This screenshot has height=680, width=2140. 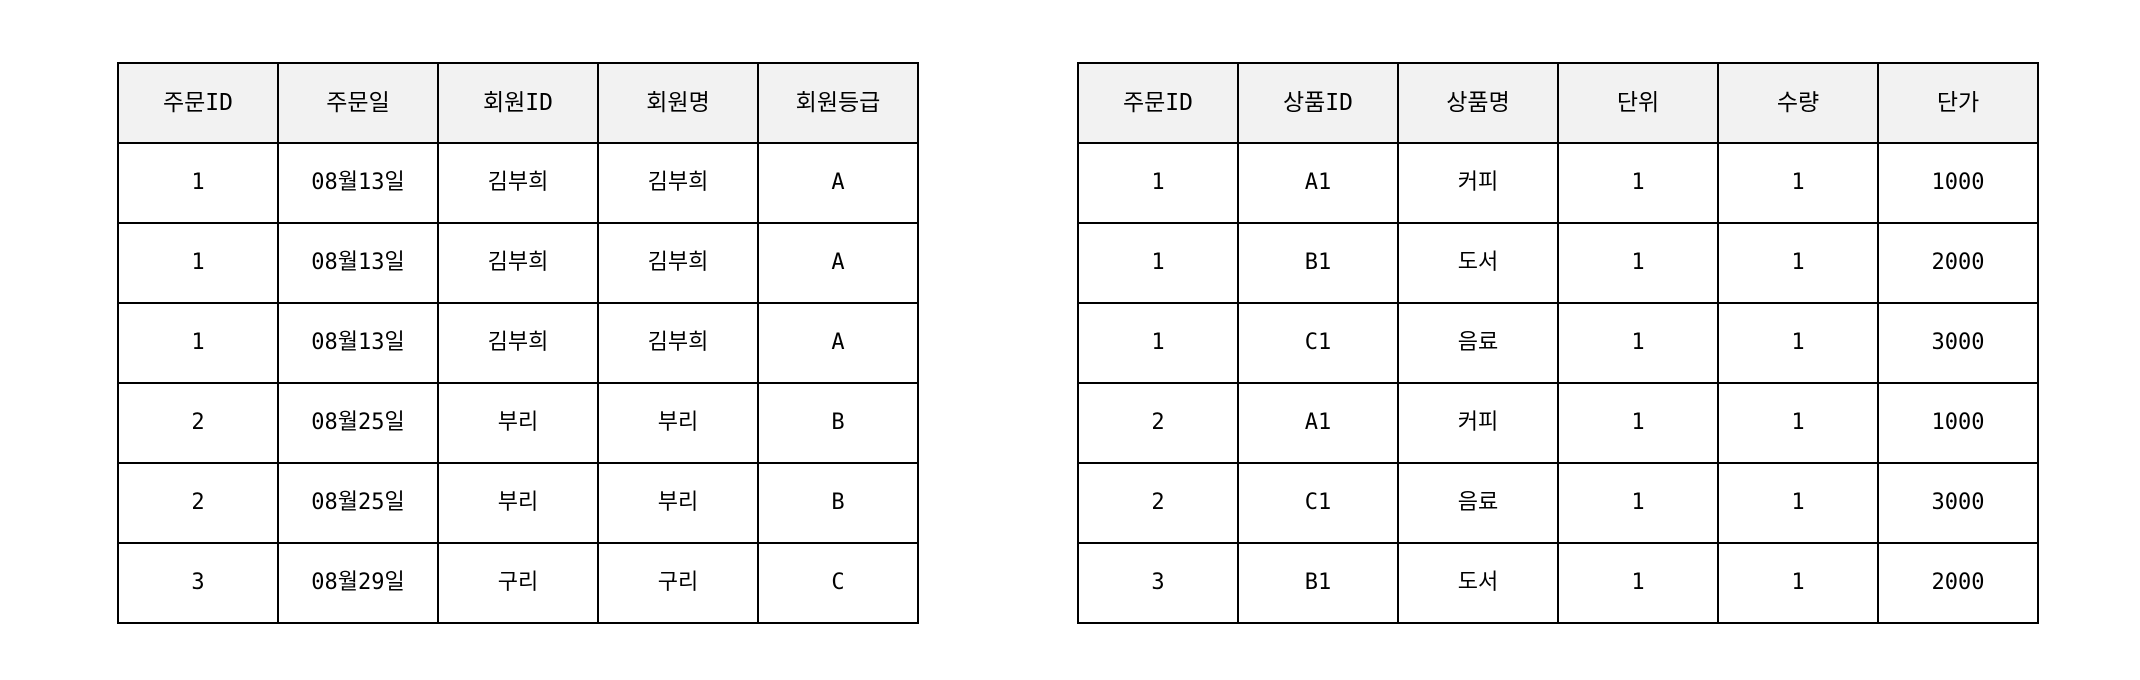 I want to click on orders-row: 3 08월29일 구리 구리 C, so click(x=518, y=583).